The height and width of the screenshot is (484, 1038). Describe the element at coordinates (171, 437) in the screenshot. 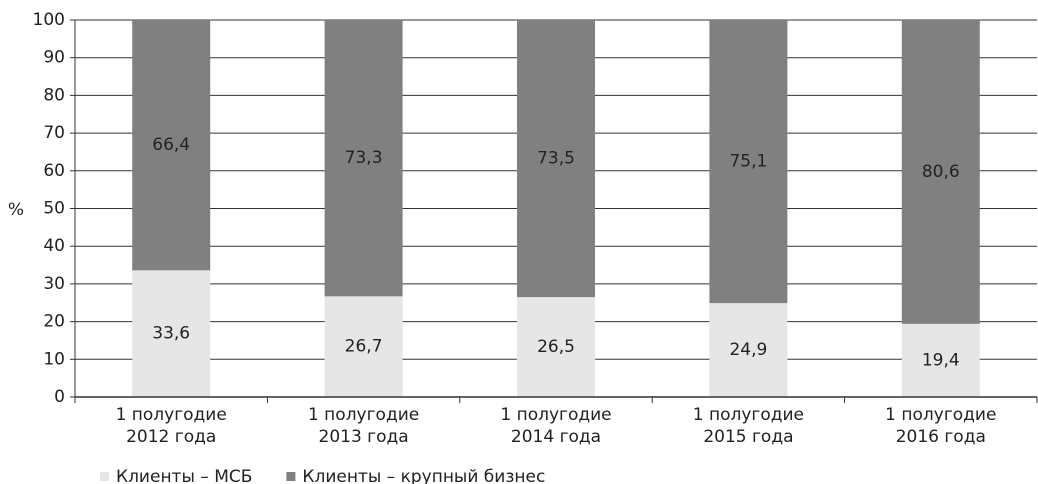

I see `x-tick-label: 2012 года` at that location.